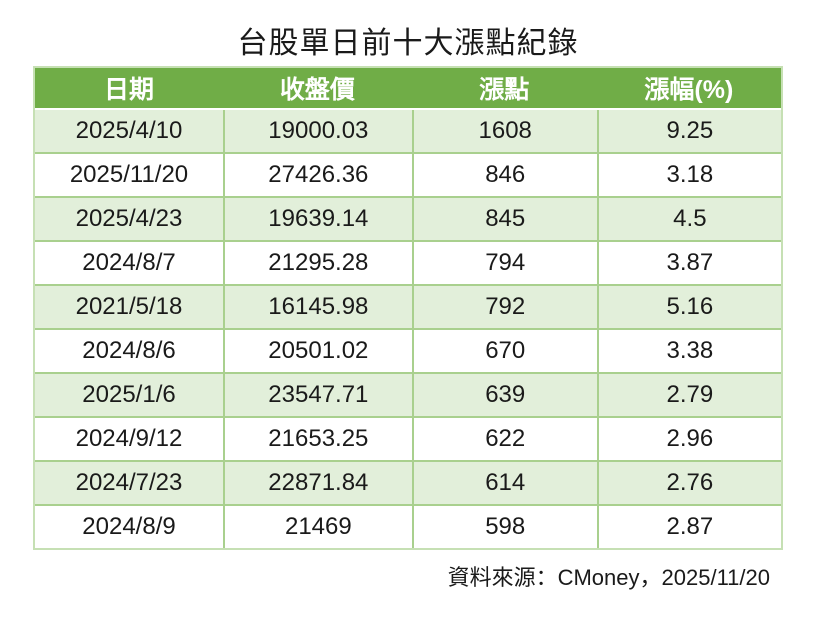  Describe the element at coordinates (688, 482) in the screenshot. I see `table-cell: 2.76` at that location.